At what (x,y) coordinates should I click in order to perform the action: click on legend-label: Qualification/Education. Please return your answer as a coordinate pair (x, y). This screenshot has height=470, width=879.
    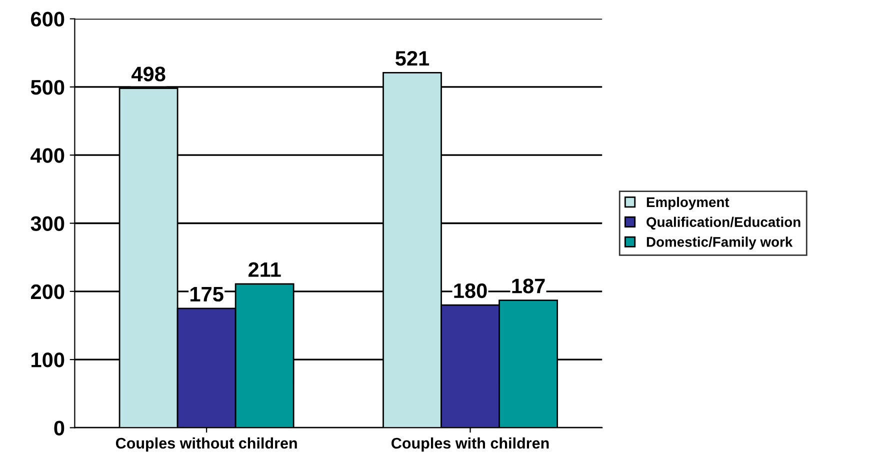
    Looking at the image, I should click on (723, 223).